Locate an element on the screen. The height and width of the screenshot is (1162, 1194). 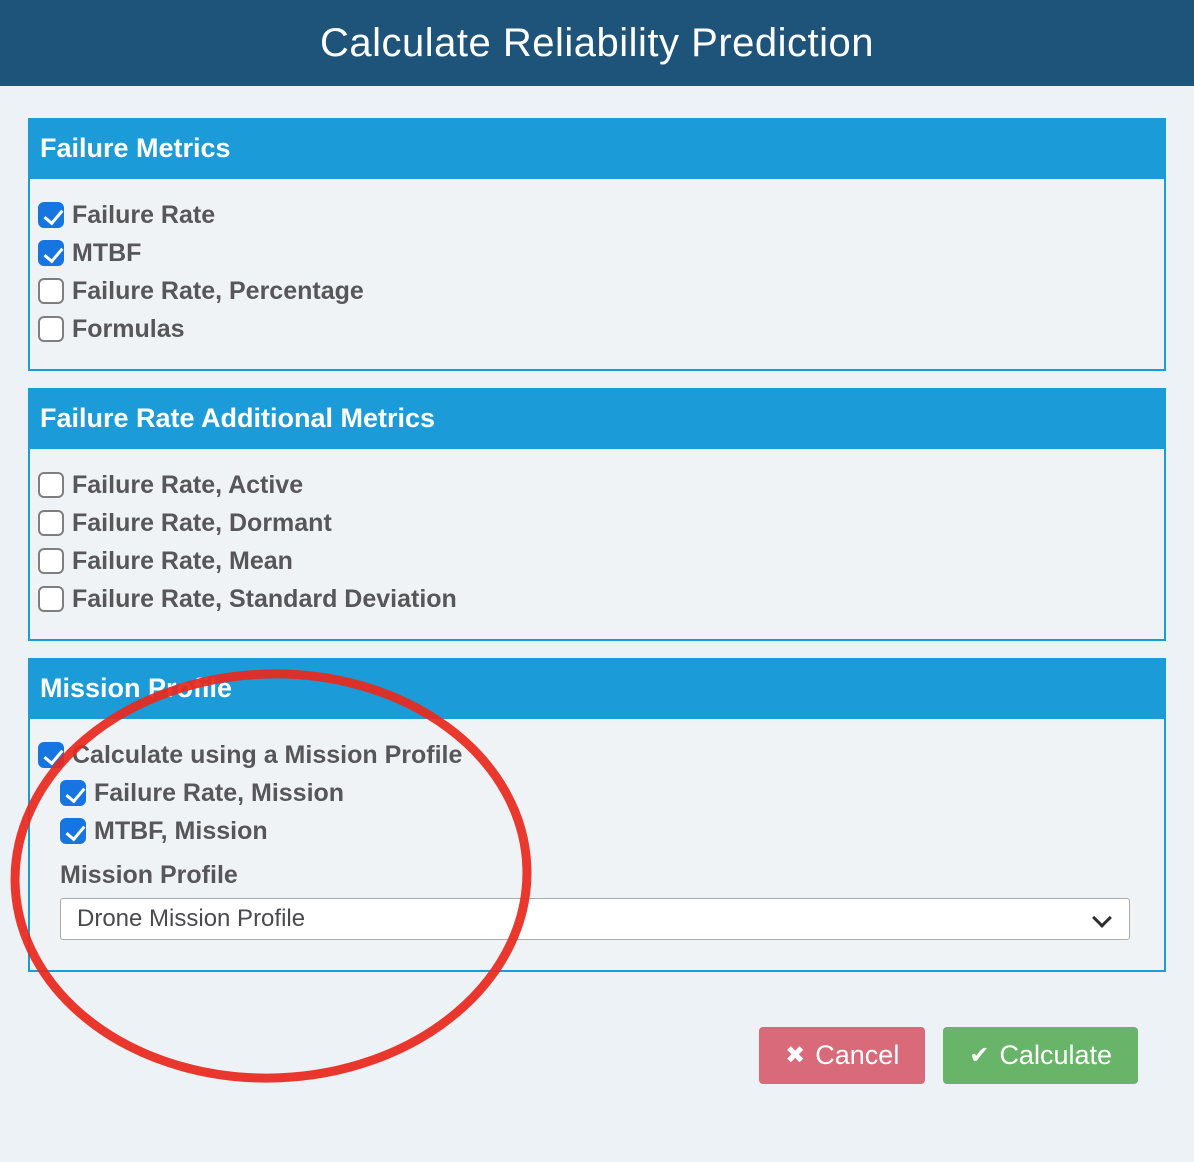
check-icon: ✔ is located at coordinates (979, 1055).